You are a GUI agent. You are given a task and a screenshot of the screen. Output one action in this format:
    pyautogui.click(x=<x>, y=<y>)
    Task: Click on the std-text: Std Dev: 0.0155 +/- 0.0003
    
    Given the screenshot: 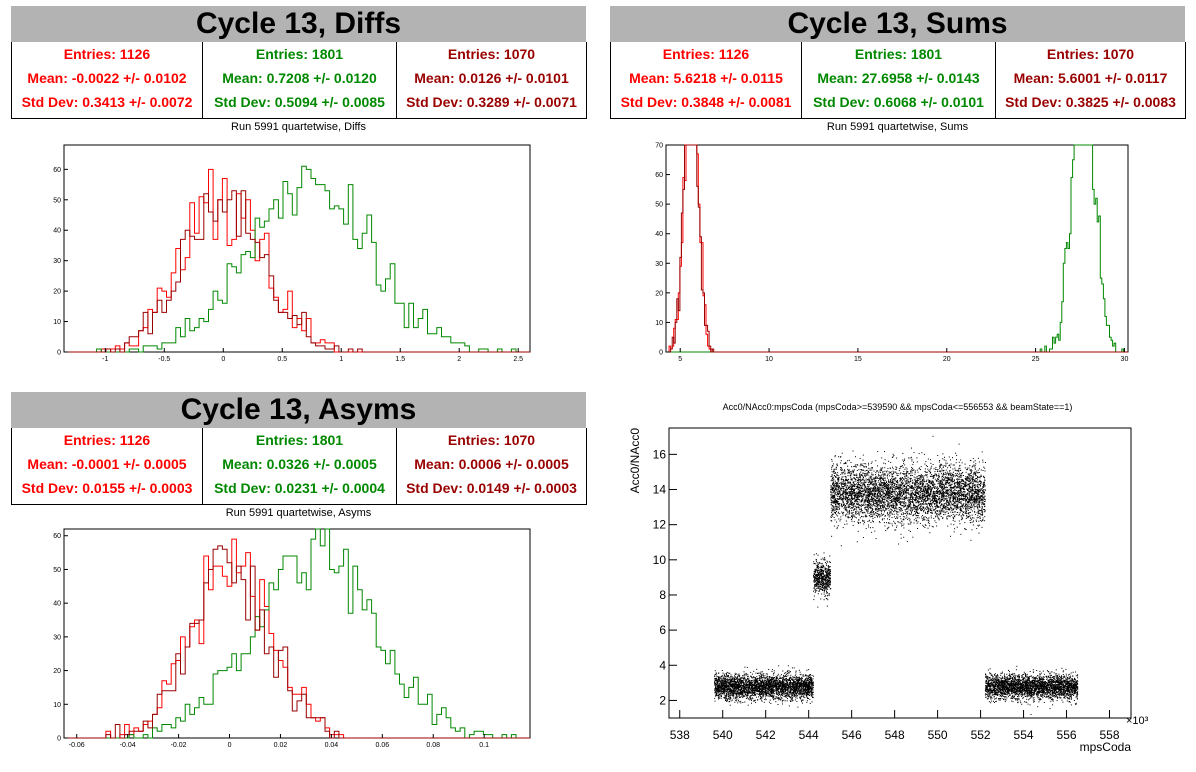 What is the action you would take?
    pyautogui.click(x=107, y=488)
    